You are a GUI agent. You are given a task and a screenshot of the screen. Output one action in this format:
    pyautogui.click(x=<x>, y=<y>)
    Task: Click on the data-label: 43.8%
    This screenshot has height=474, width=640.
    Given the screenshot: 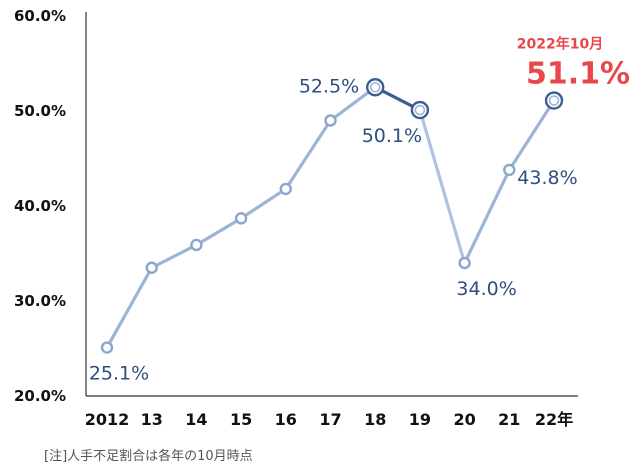 What is the action you would take?
    pyautogui.click(x=547, y=178)
    